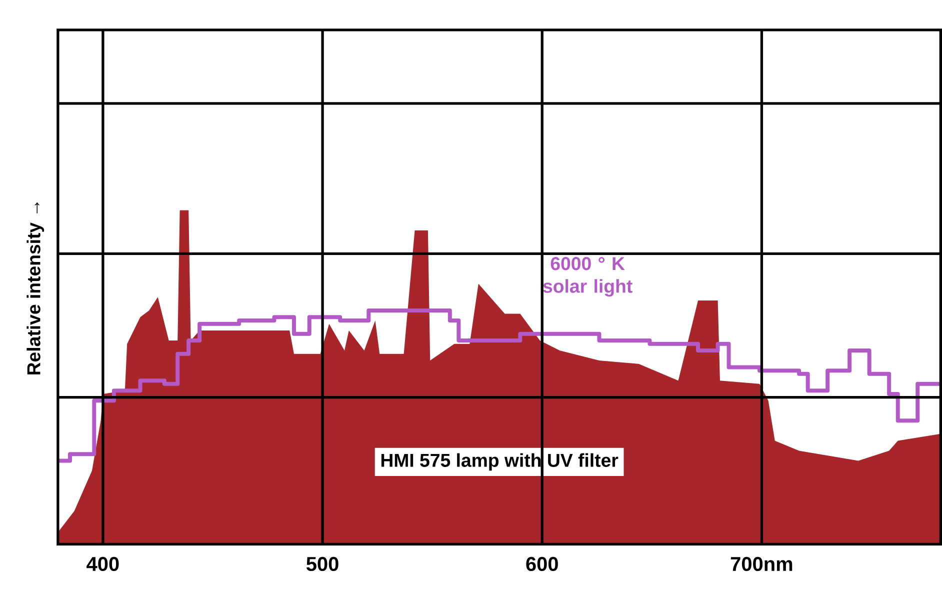 The width and height of the screenshot is (942, 595). Describe the element at coordinates (761, 563) in the screenshot. I see `x-tick-label: 700nm` at that location.